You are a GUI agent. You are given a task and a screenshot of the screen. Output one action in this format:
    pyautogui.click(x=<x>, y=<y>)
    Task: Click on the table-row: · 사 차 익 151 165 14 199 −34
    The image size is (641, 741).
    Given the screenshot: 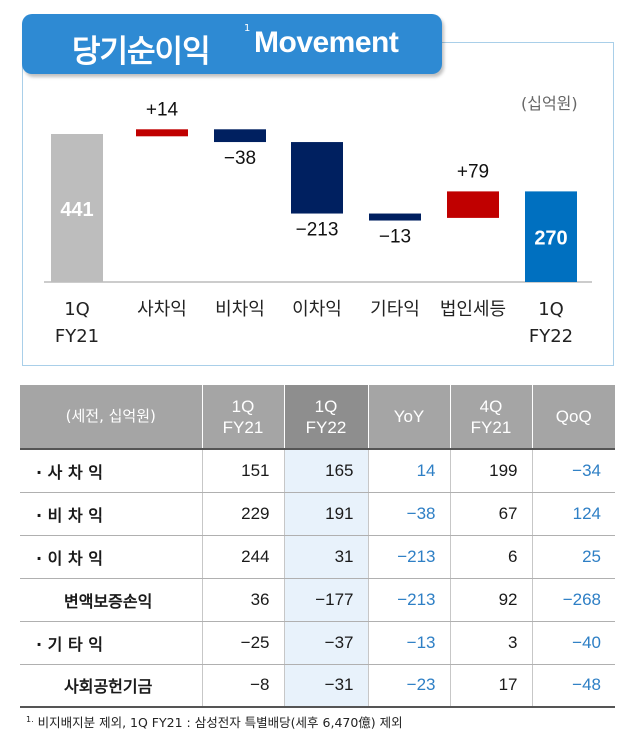 What is the action you would take?
    pyautogui.click(x=317, y=470)
    